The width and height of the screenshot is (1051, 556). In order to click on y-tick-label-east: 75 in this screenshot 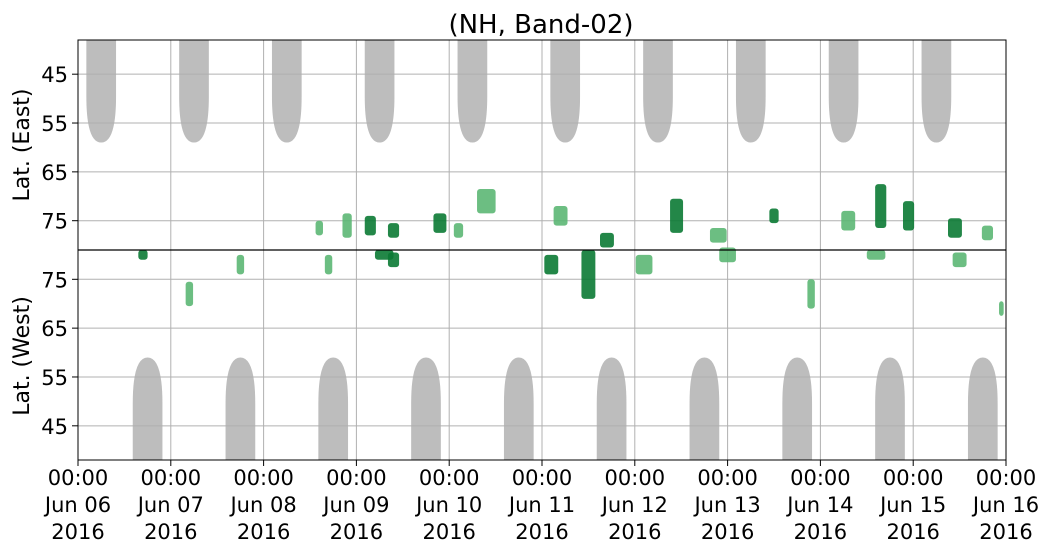, I will do `click(54, 222)`.